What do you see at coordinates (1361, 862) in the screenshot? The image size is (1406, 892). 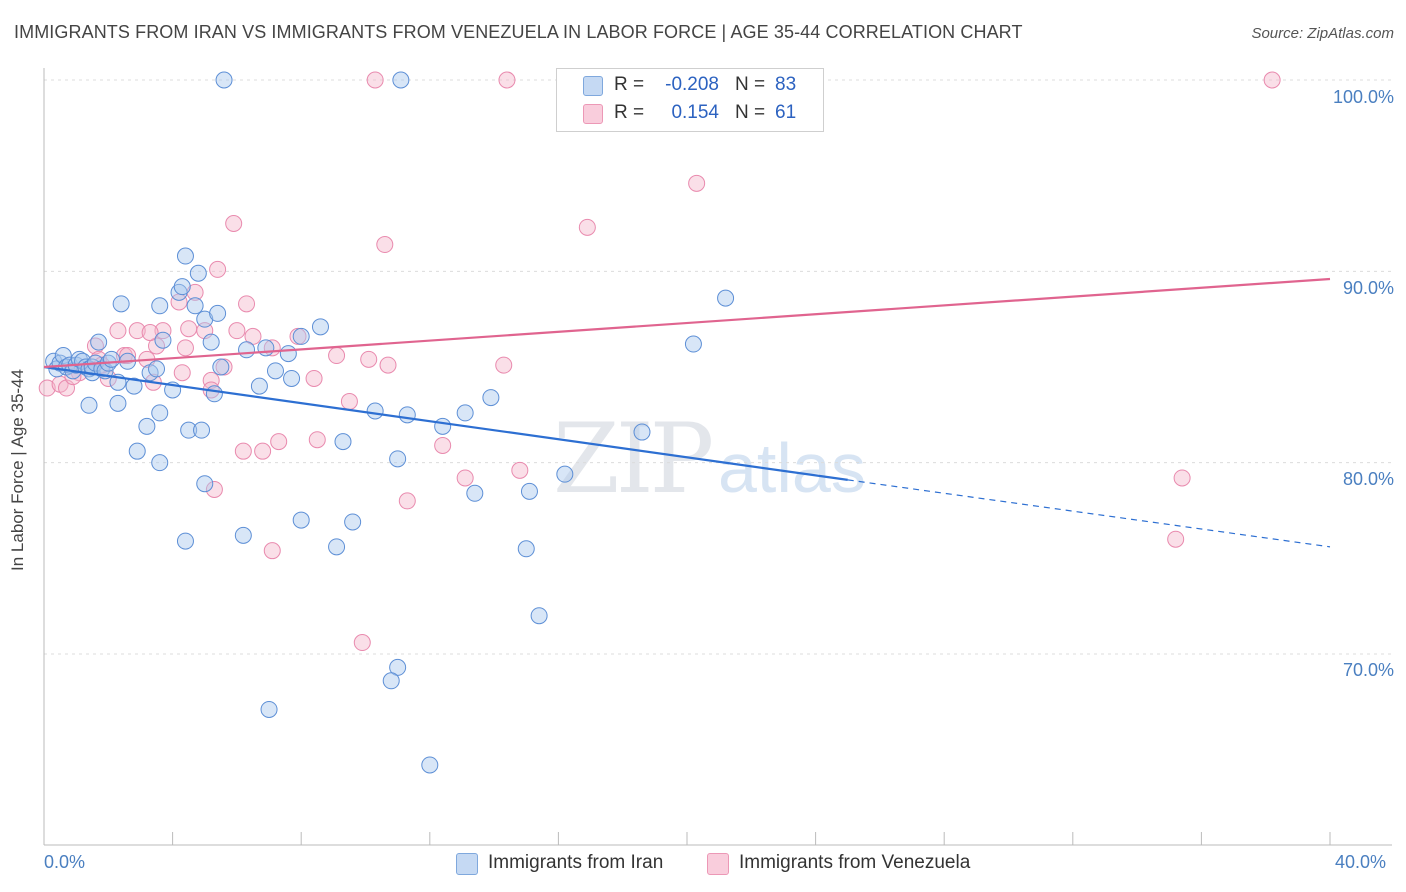 I see `x-tick-label-max: 40.0%` at bounding box center [1361, 862].